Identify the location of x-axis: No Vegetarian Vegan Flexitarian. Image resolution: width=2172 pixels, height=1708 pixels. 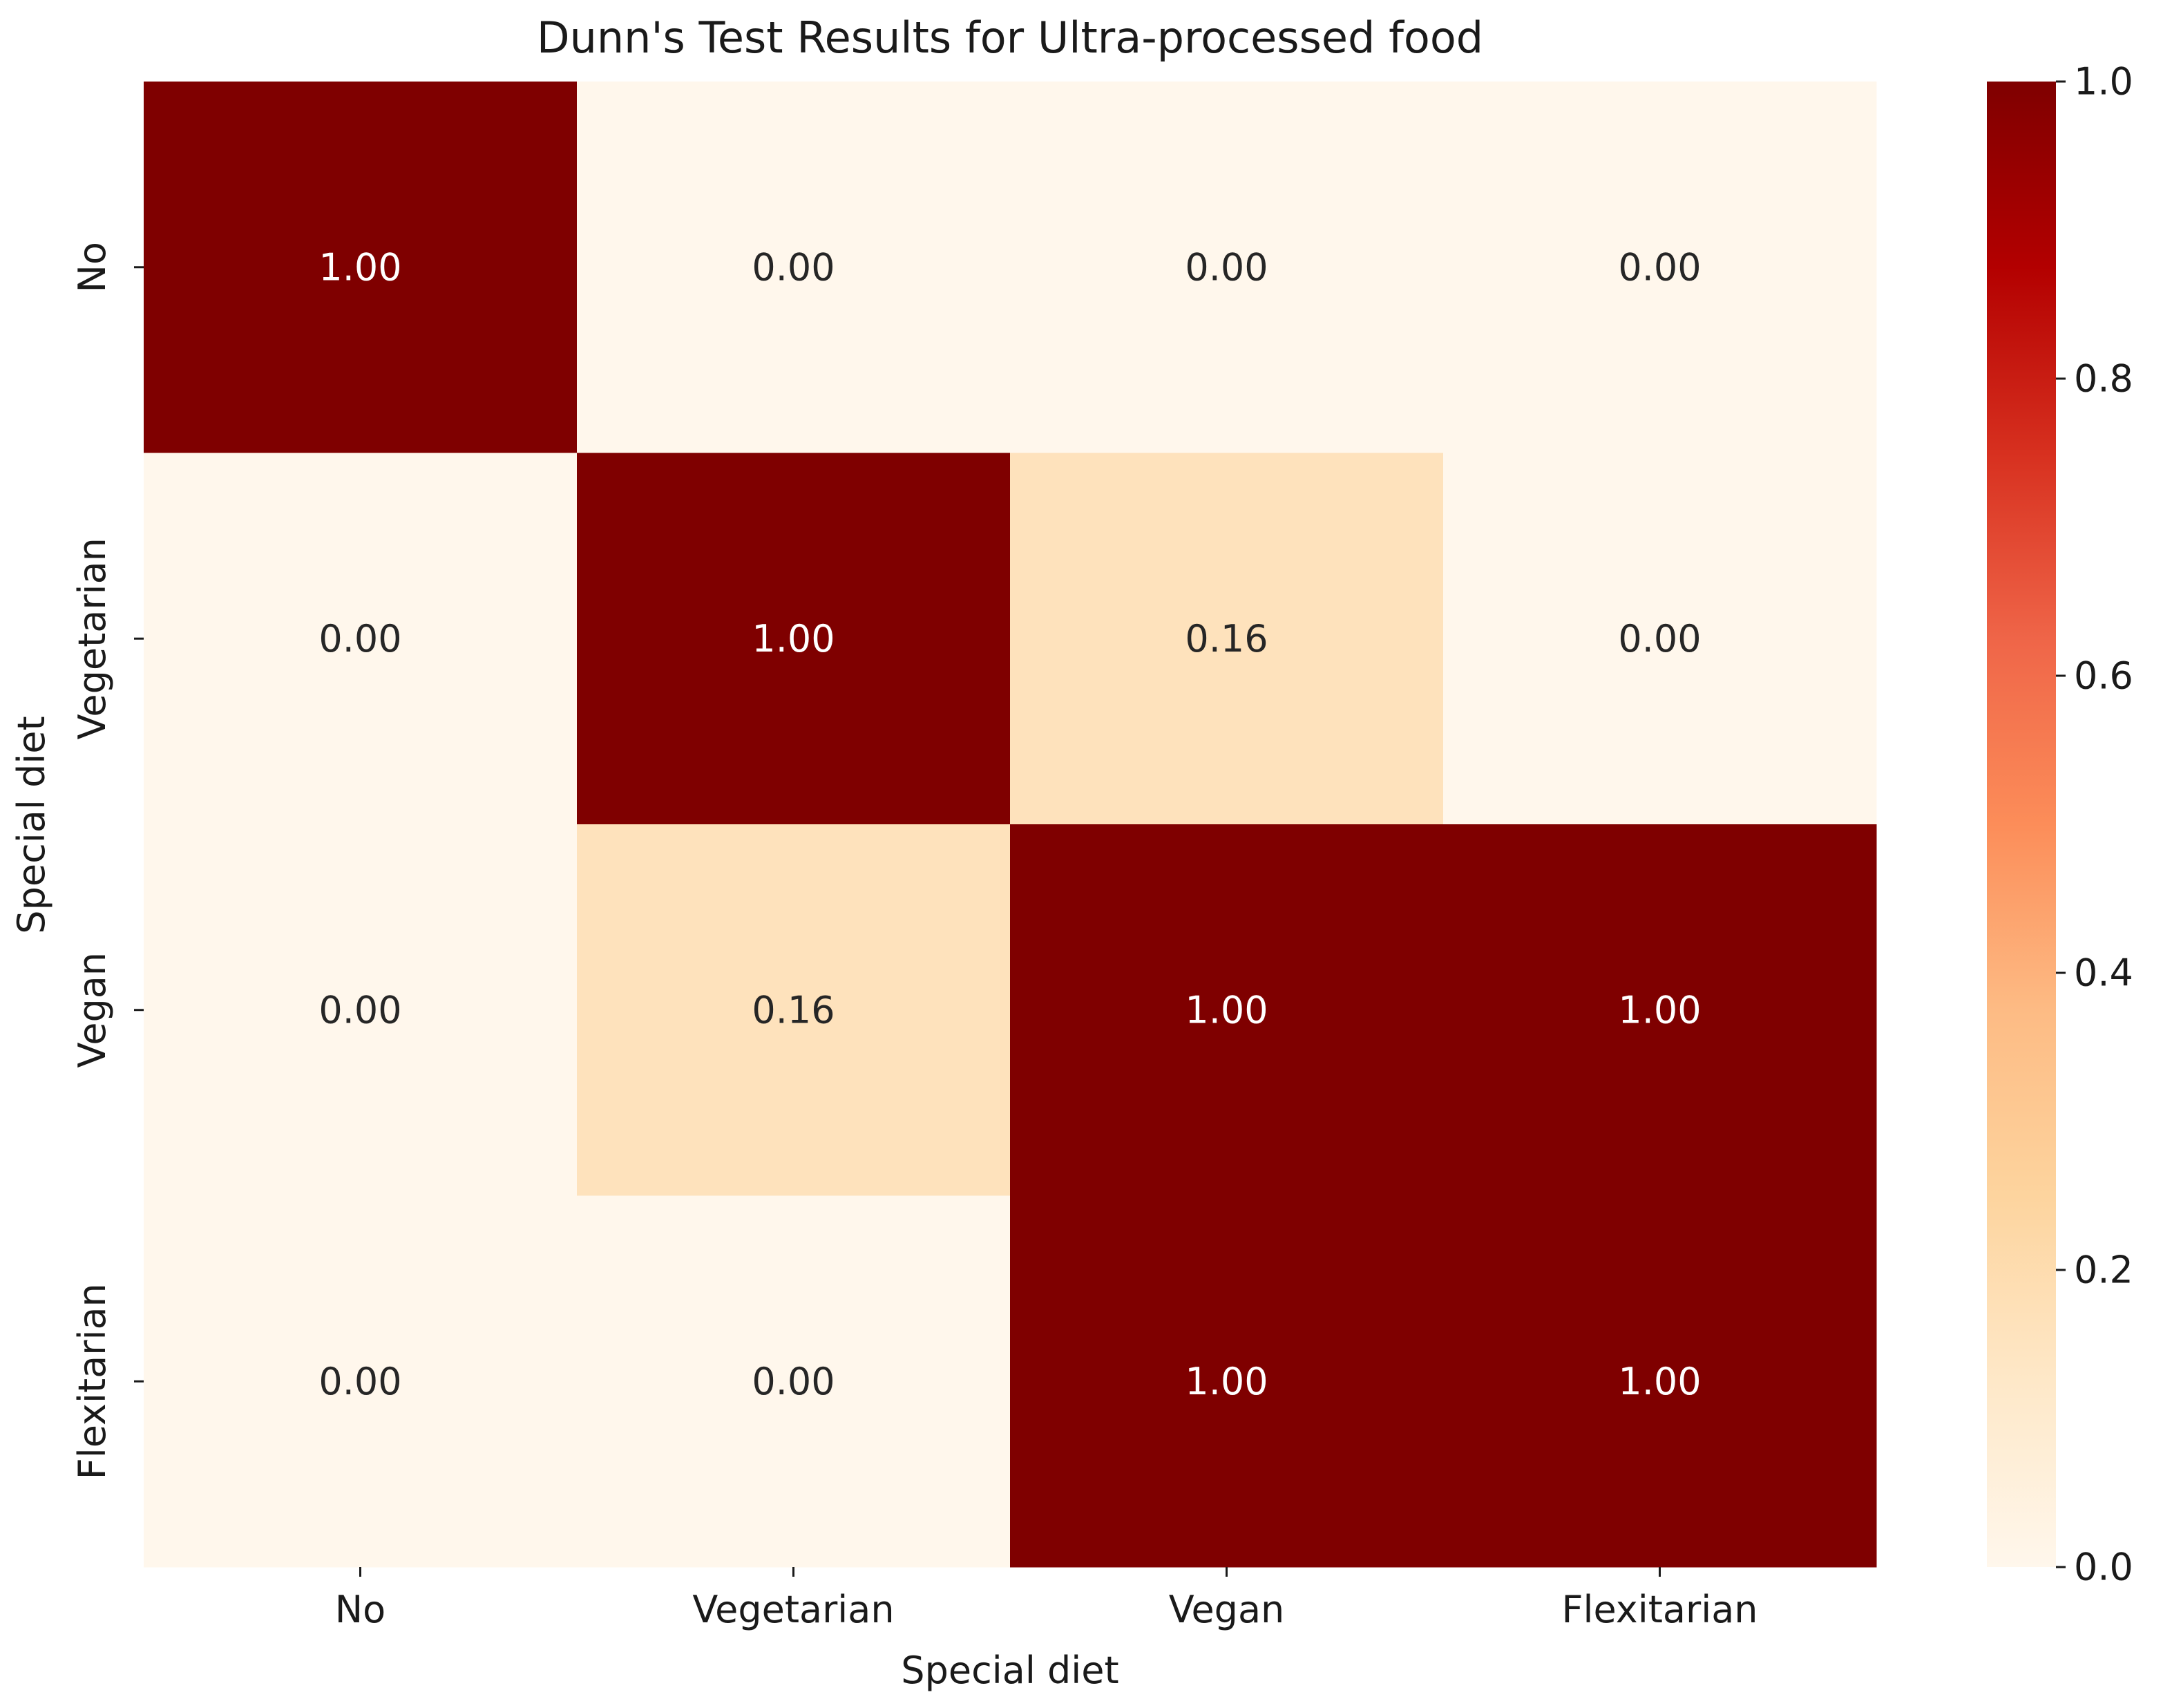
(1046, 1599).